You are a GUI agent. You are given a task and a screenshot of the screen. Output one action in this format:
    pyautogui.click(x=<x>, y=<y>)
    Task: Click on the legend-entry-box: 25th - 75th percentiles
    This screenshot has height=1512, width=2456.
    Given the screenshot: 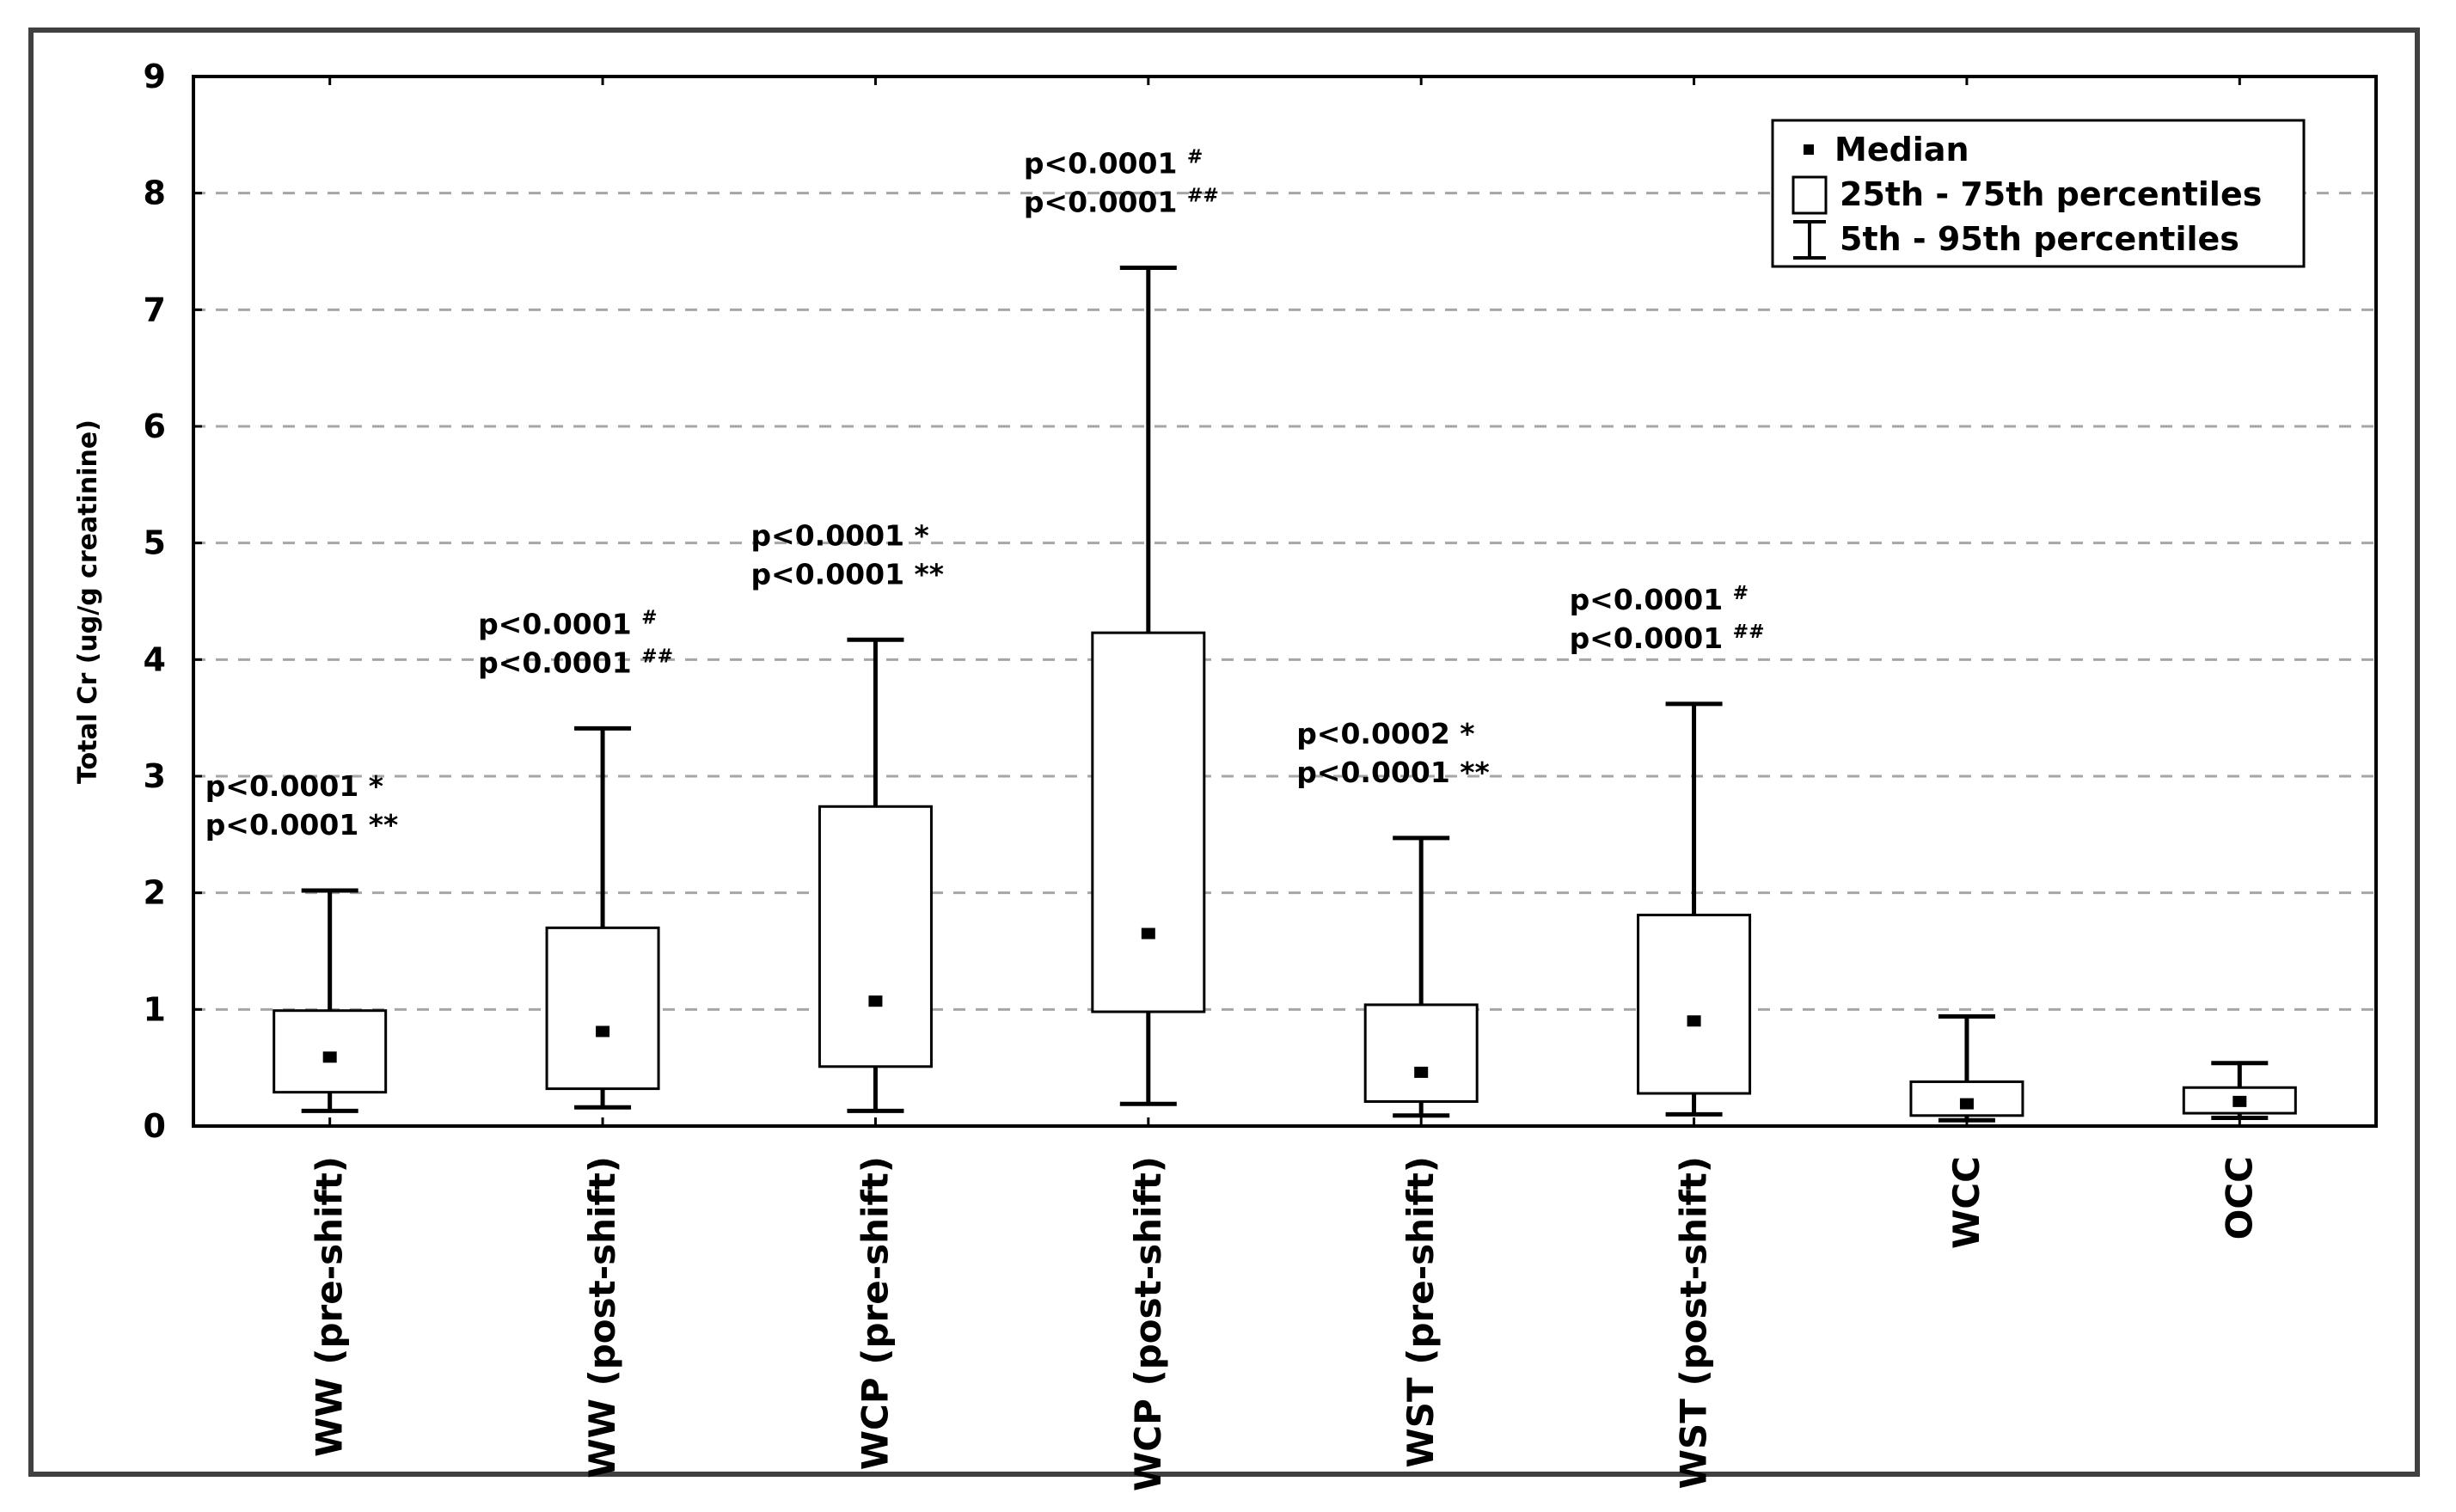 What is the action you would take?
    pyautogui.click(x=2026, y=195)
    